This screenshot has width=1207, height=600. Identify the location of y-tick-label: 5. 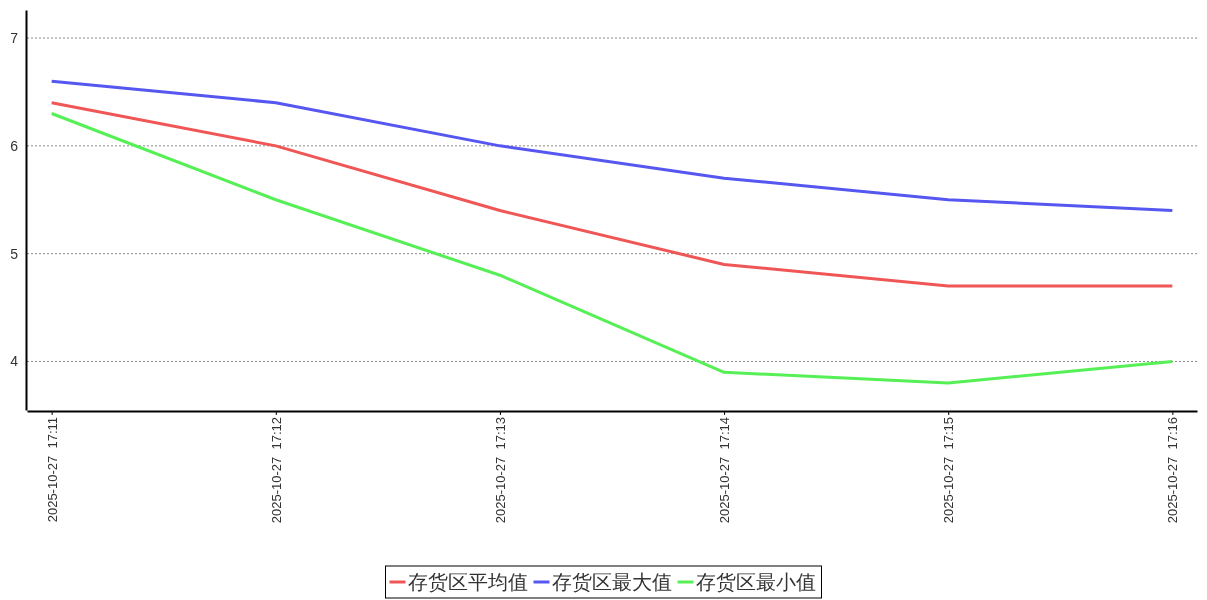
(14, 253).